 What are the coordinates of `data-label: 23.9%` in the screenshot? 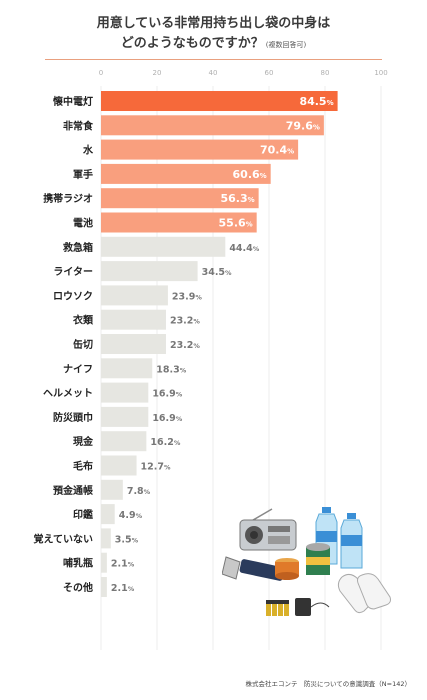 It's located at (187, 296).